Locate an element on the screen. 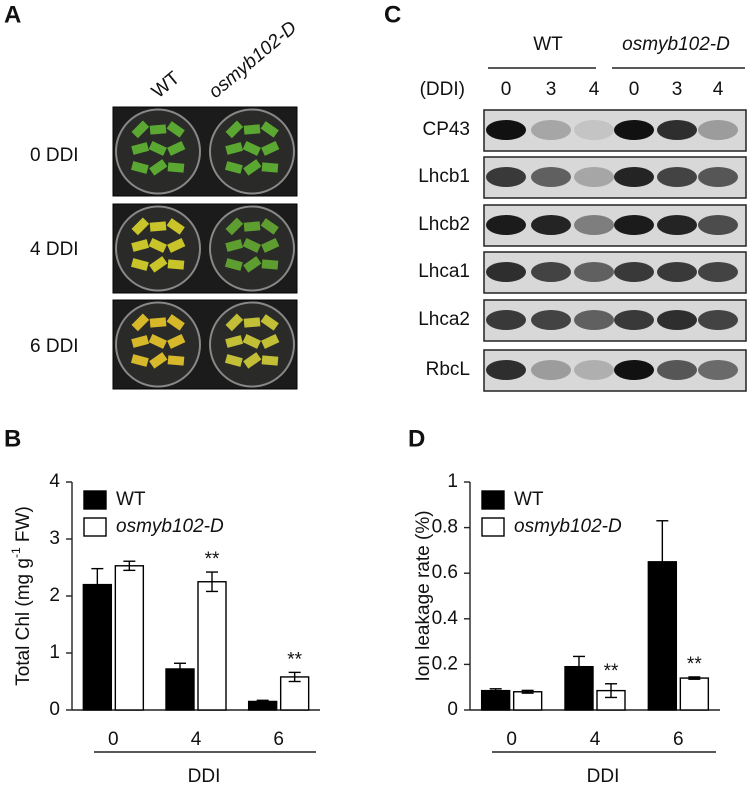 This screenshot has height=788, width=752. column-label: osmyb102-D is located at coordinates (253, 60).